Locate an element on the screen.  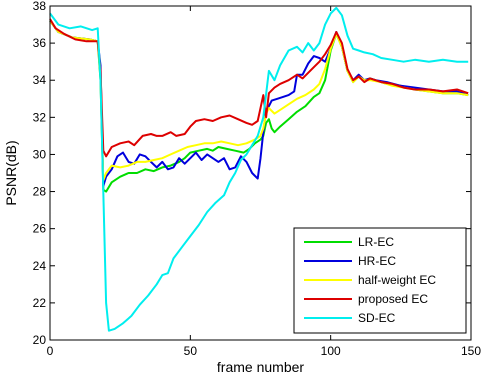
y-tick-label: 32 is located at coordinates (40, 117).